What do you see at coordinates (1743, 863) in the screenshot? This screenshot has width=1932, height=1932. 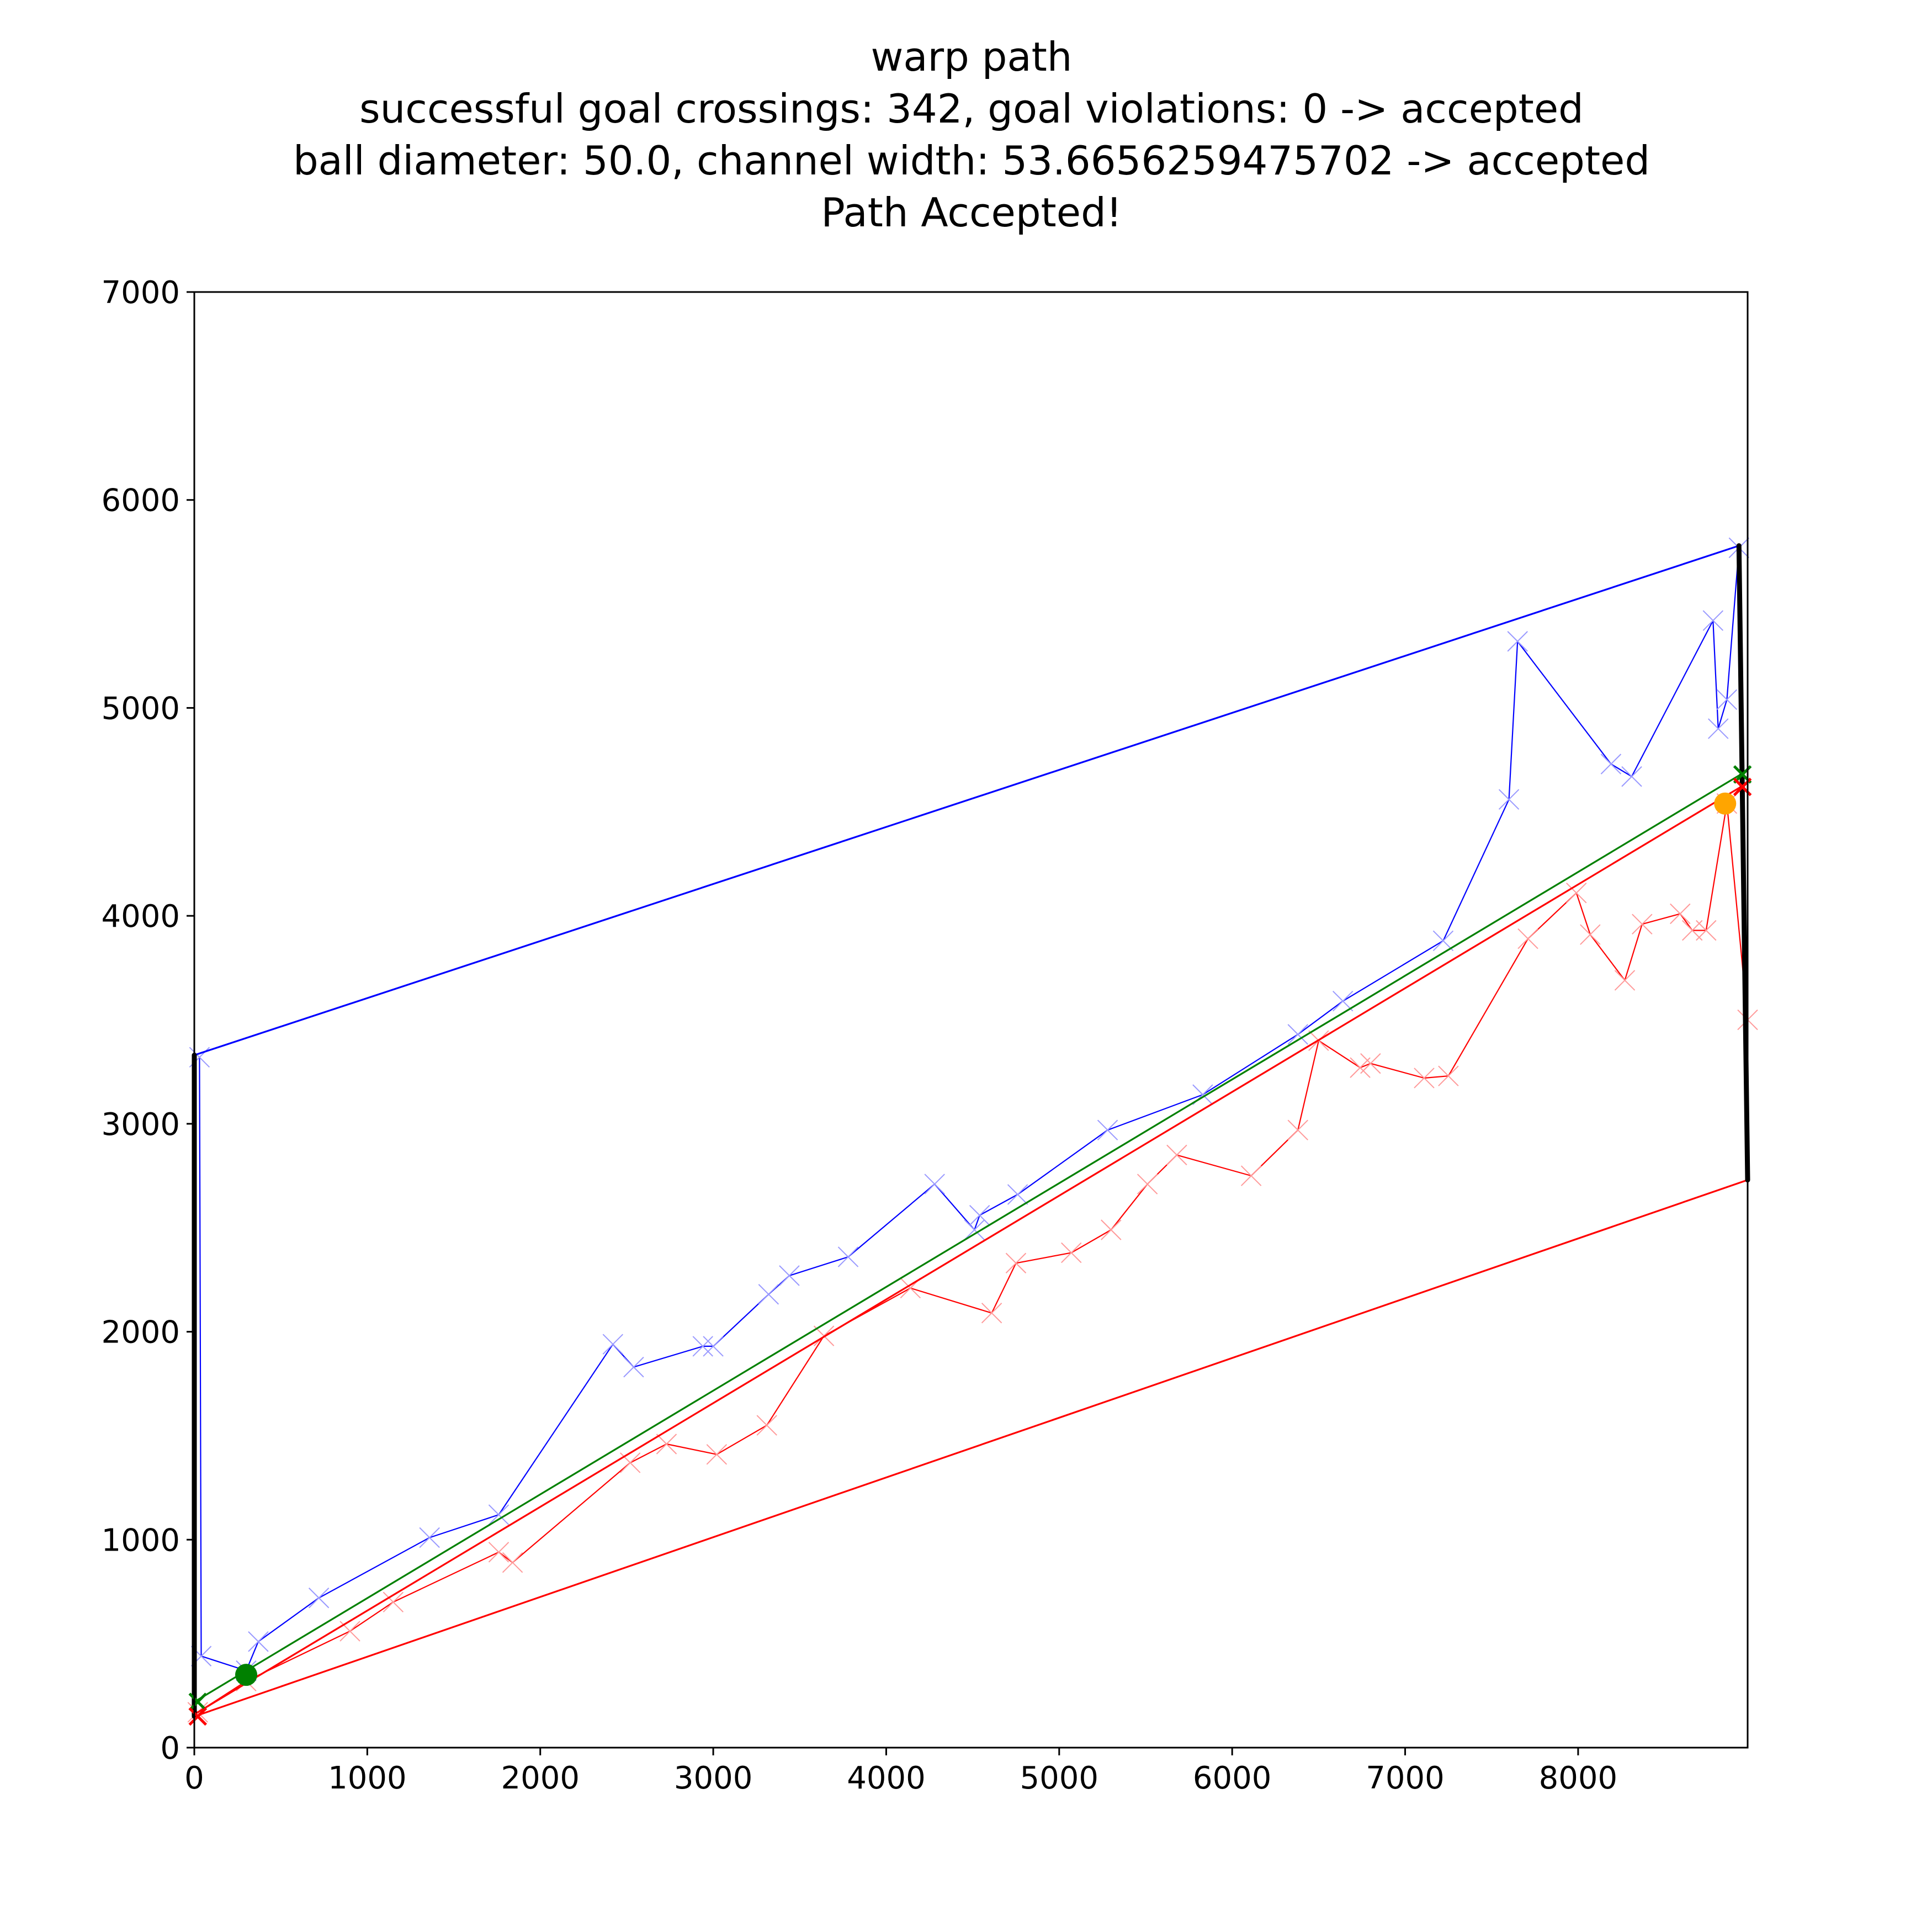 I see `series-7-line` at bounding box center [1743, 863].